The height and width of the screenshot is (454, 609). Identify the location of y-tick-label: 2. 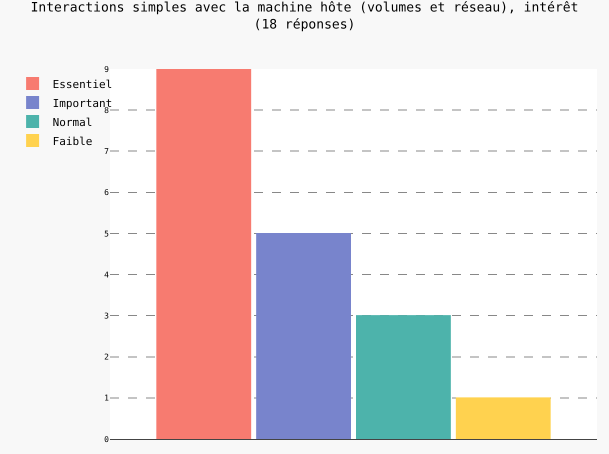
(107, 357).